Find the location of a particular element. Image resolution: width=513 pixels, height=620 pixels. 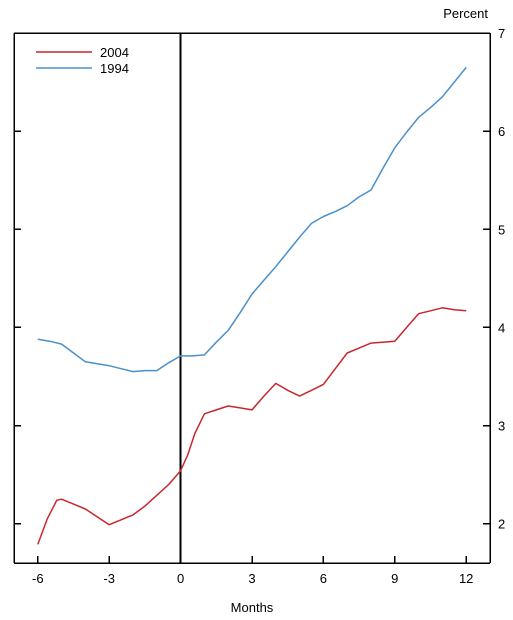

x-tick-label: 0 is located at coordinates (180, 578).